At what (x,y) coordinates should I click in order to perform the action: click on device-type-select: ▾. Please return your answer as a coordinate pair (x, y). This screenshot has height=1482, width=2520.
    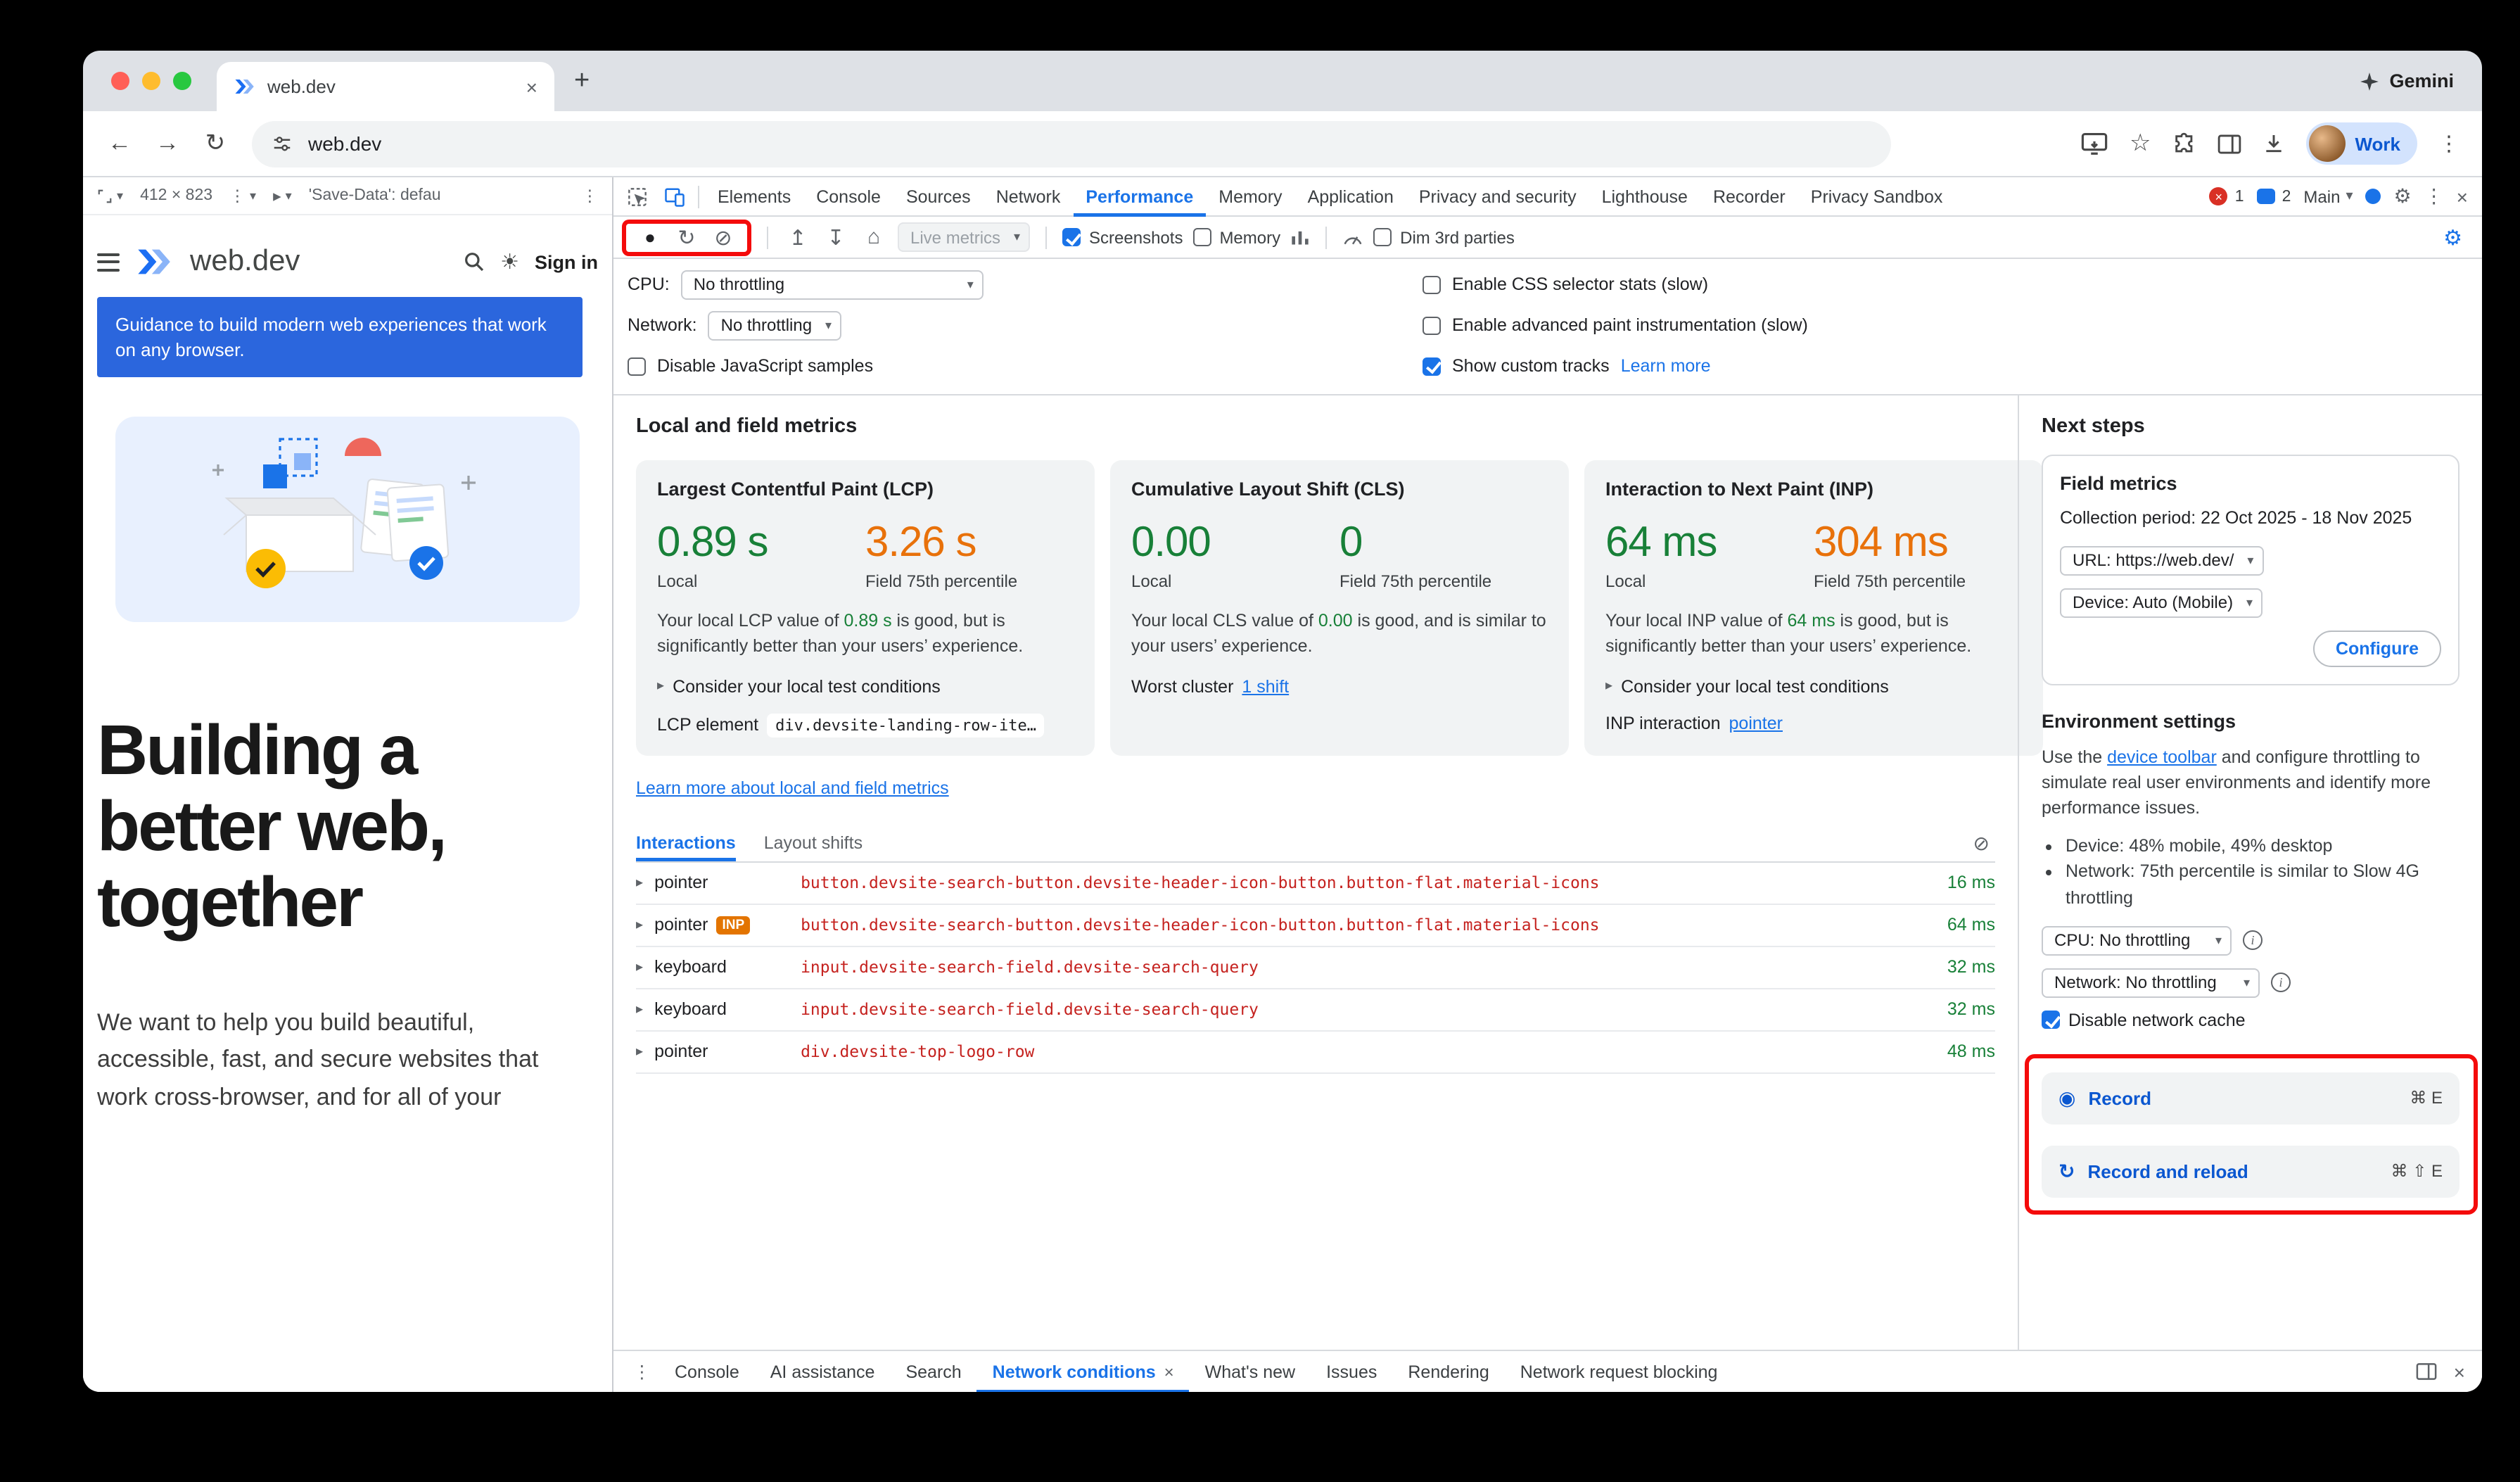
    Looking at the image, I should click on (110, 195).